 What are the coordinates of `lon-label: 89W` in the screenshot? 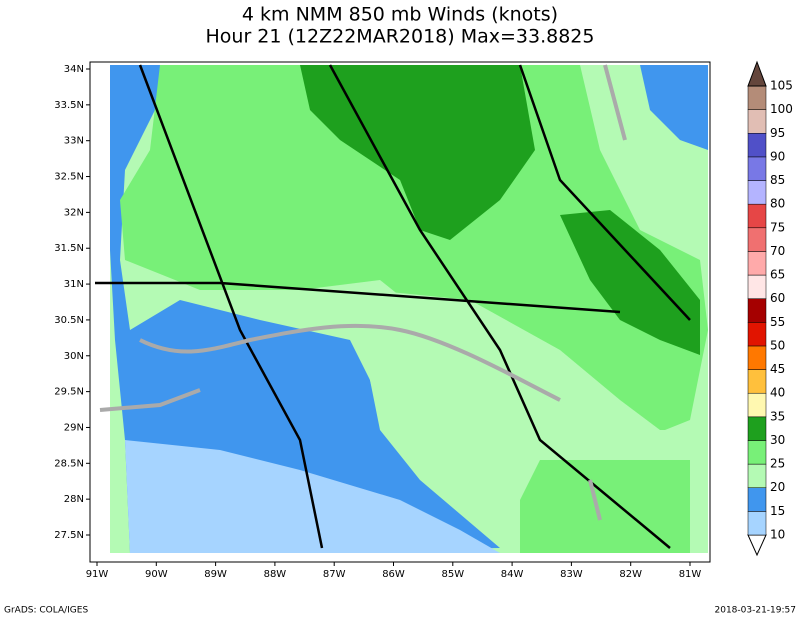 It's located at (215, 574).